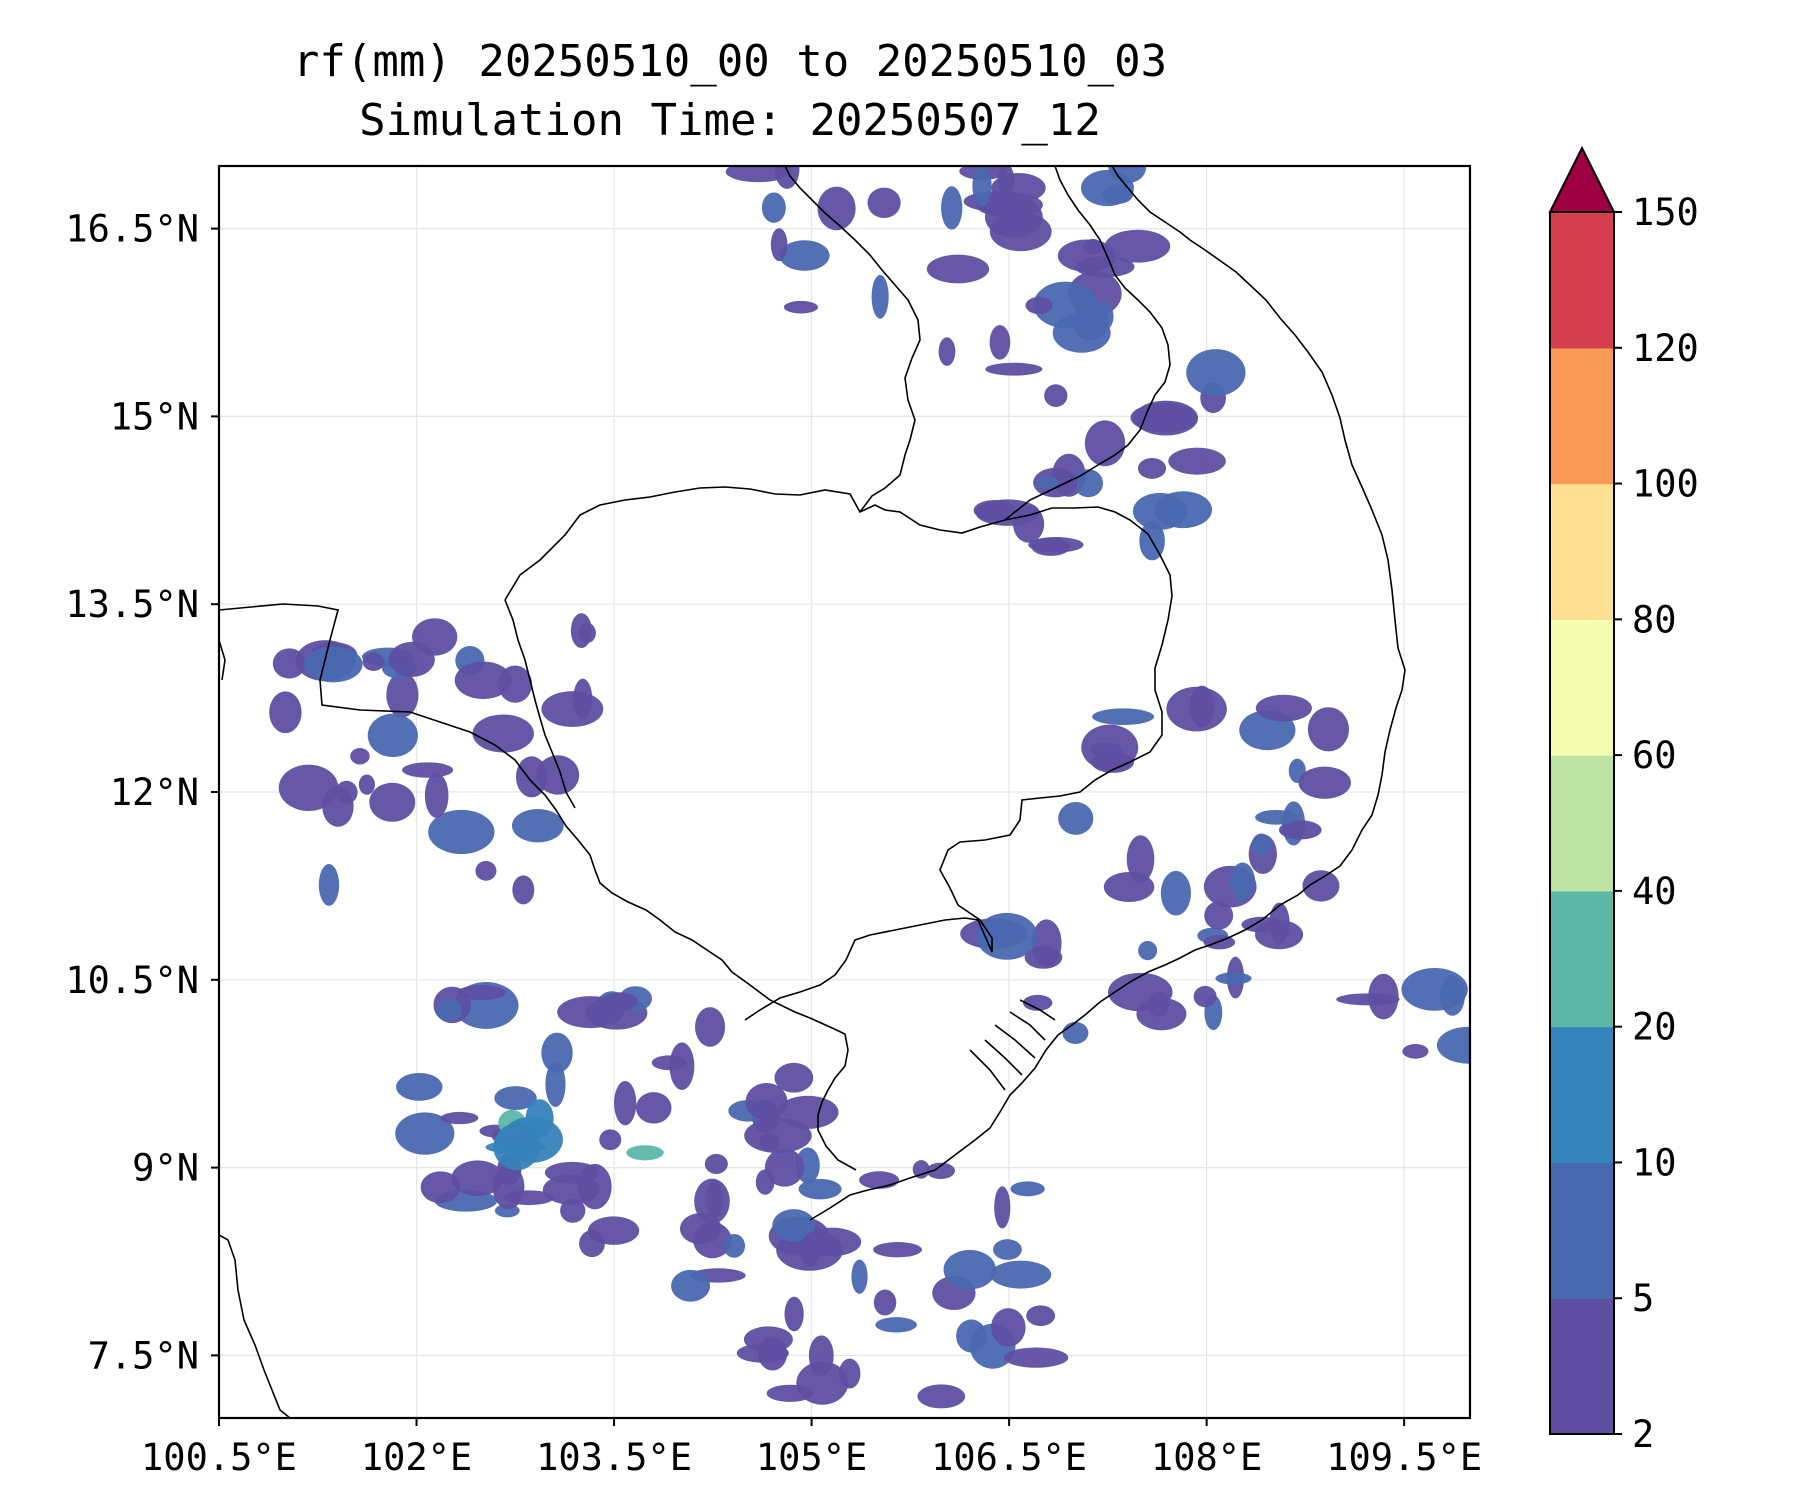 The height and width of the screenshot is (1500, 1800). Describe the element at coordinates (614, 1457) in the screenshot. I see `lon-tick-label: 103.5°E` at that location.